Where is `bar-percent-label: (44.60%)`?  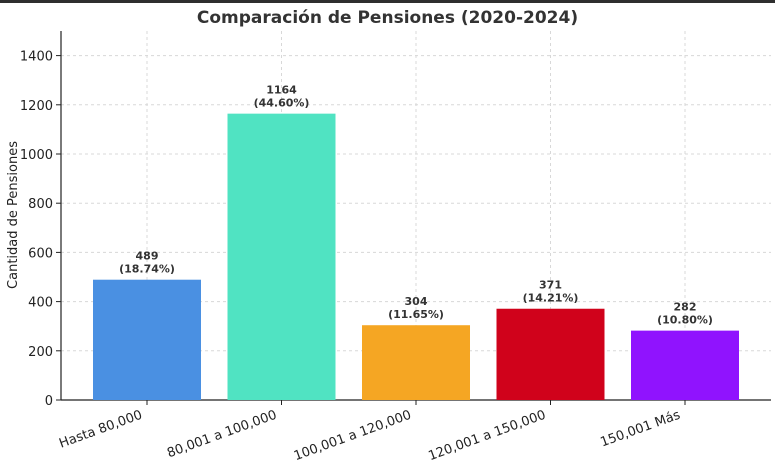
bar-percent-label: (44.60%) is located at coordinates (282, 103).